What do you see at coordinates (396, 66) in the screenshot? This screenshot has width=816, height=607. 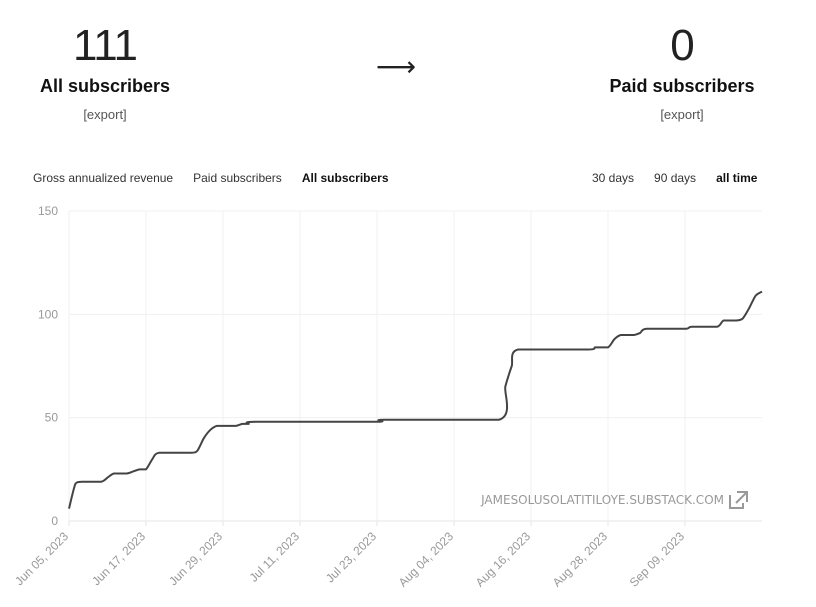 I see `arrow-icon: ⟶` at bounding box center [396, 66].